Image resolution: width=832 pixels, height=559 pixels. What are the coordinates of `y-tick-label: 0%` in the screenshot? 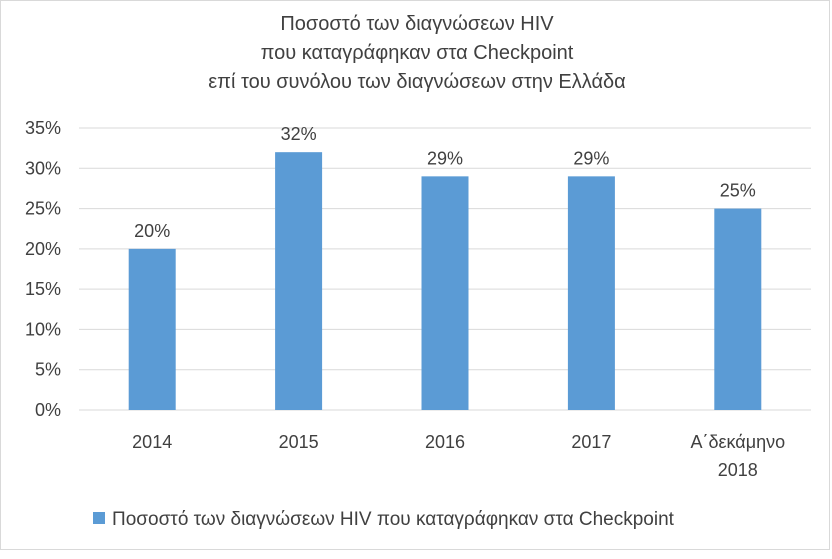 It's located at (48, 410).